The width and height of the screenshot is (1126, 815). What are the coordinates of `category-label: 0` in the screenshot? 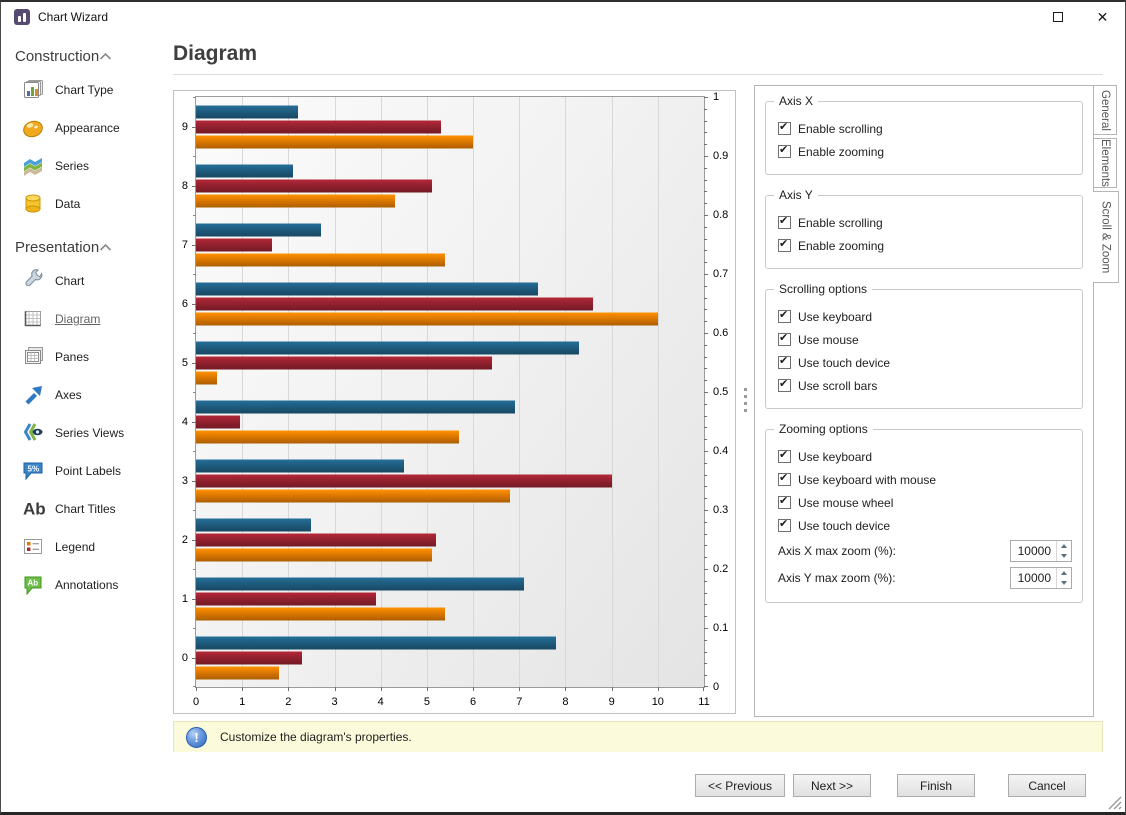 It's located at (184, 657).